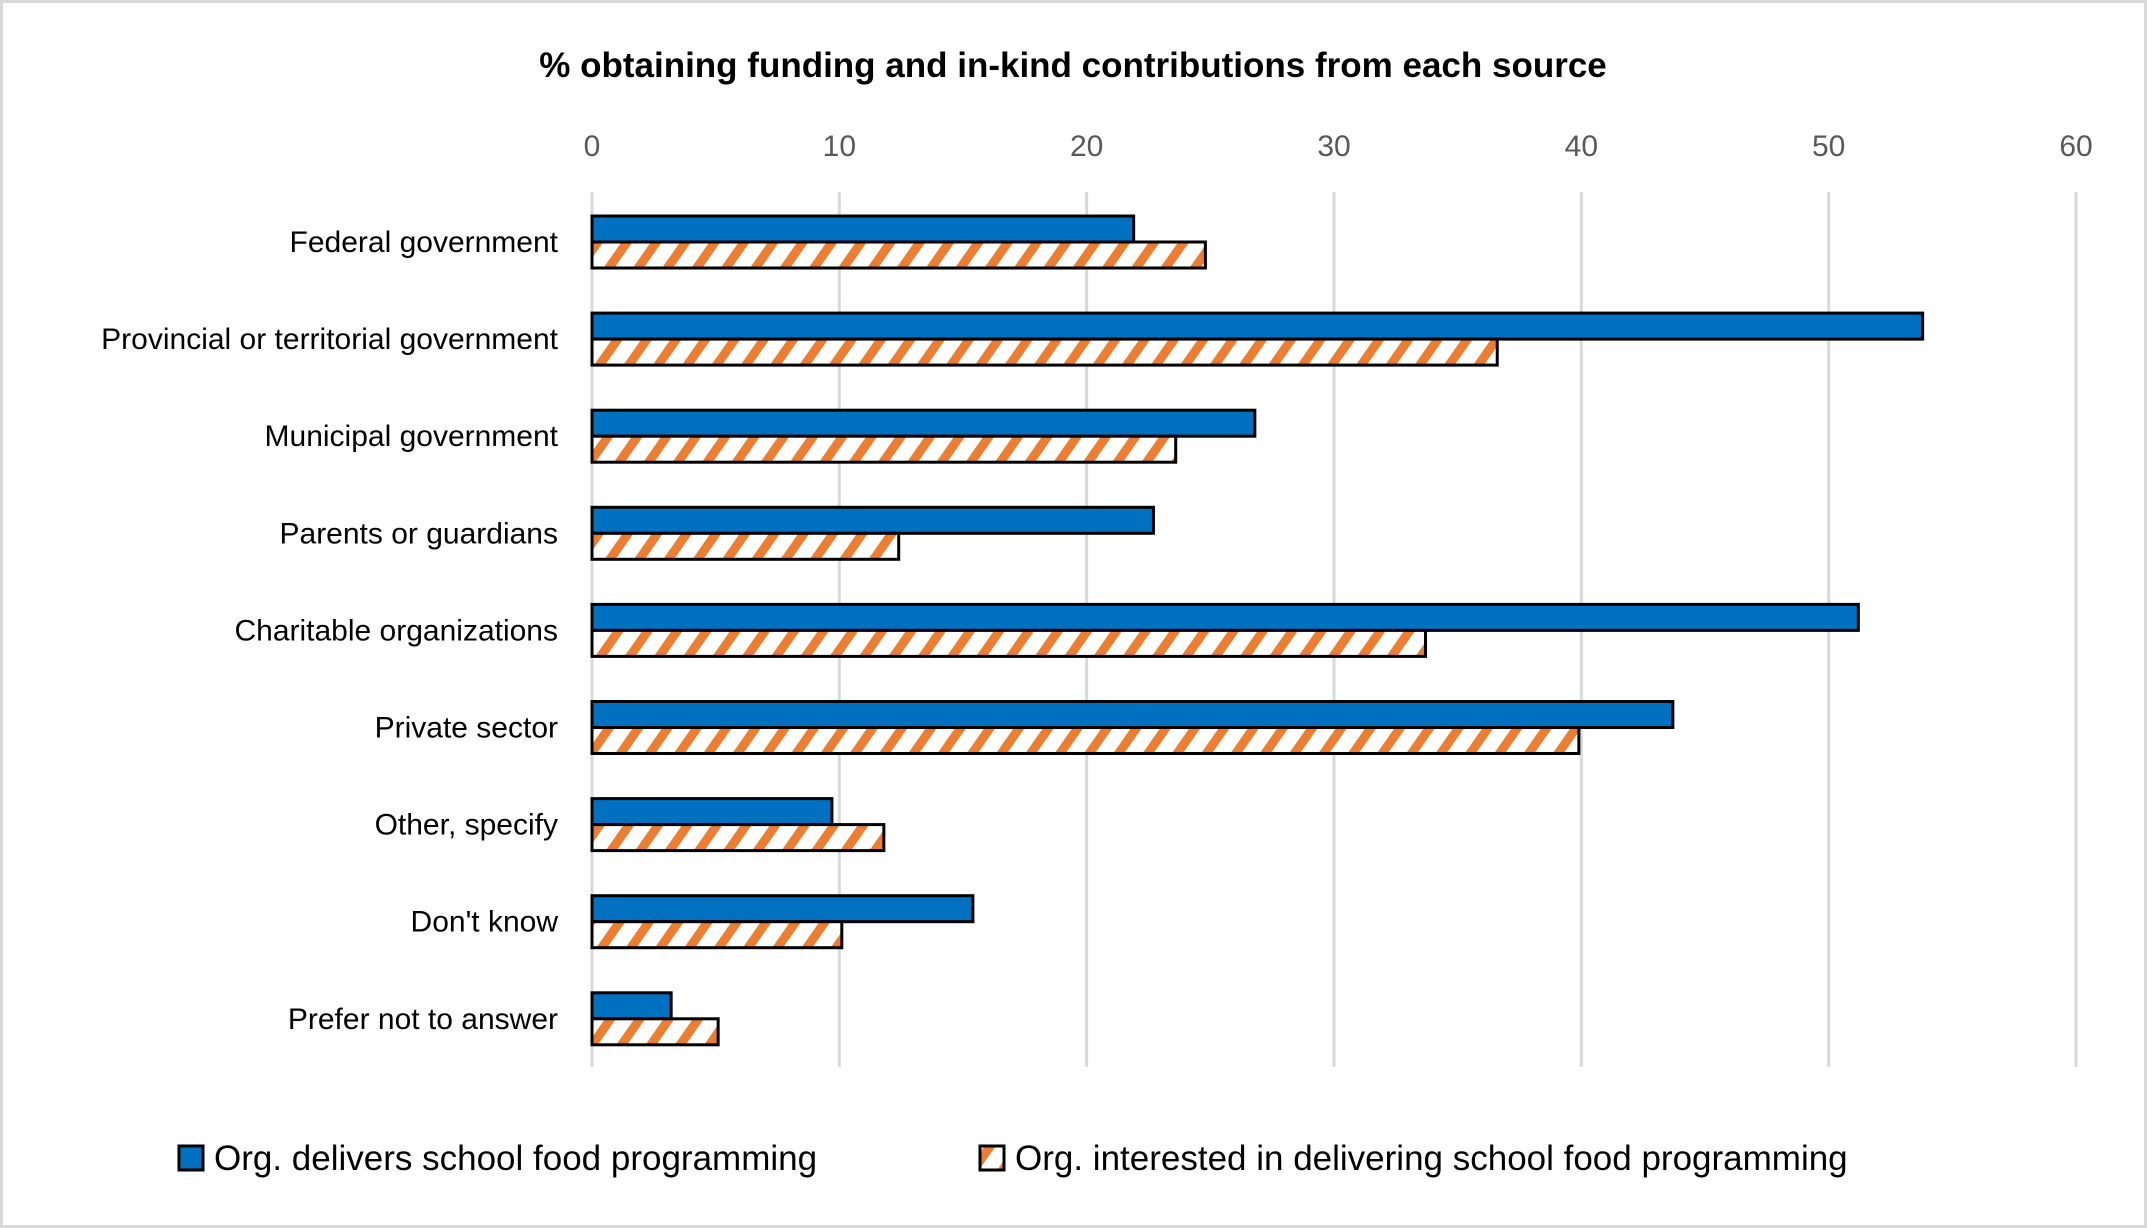  What do you see at coordinates (2075, 146) in the screenshot?
I see `x-tick-label: 60` at bounding box center [2075, 146].